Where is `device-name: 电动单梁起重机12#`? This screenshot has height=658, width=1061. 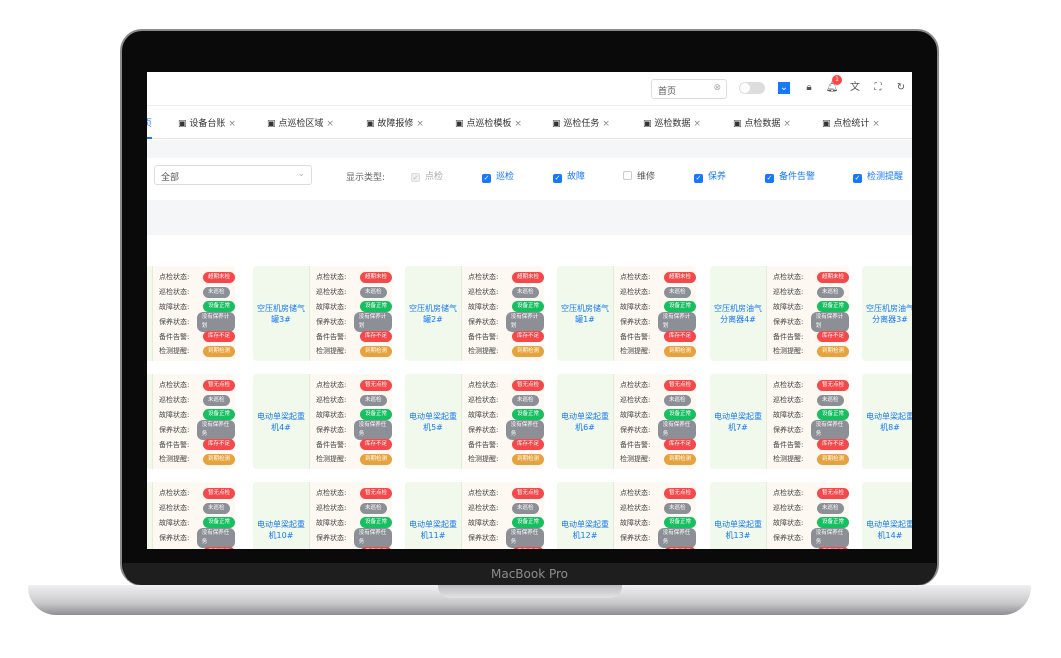 device-name: 电动单梁起重机12# is located at coordinates (585, 515).